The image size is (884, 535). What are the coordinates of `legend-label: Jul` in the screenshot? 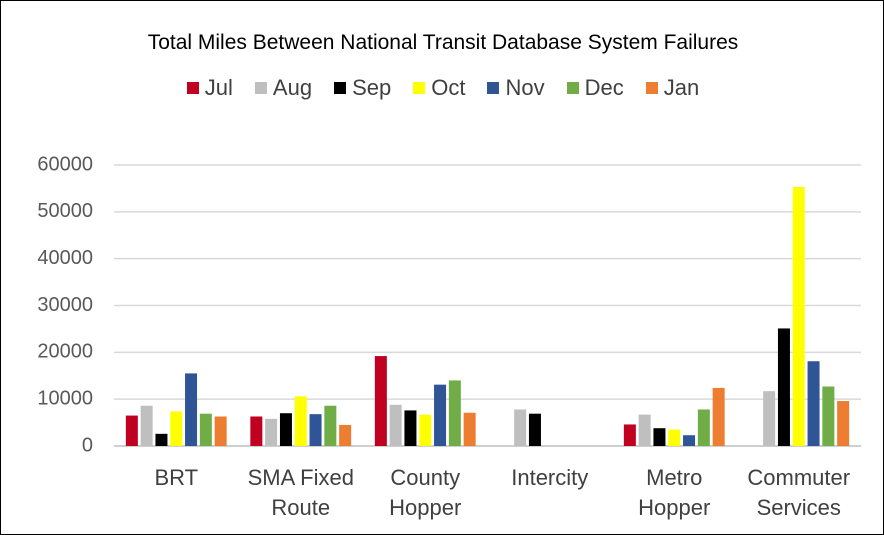 It's located at (218, 87).